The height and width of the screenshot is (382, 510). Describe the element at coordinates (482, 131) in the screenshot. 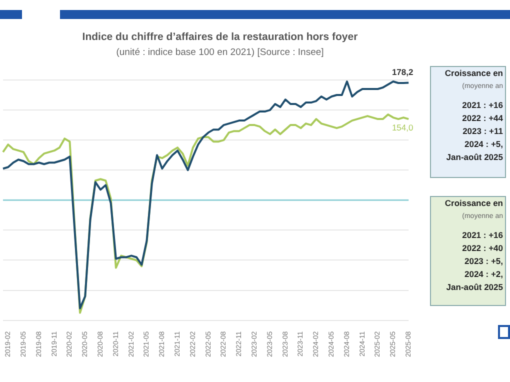

I see `text: 2023 : +11` at that location.